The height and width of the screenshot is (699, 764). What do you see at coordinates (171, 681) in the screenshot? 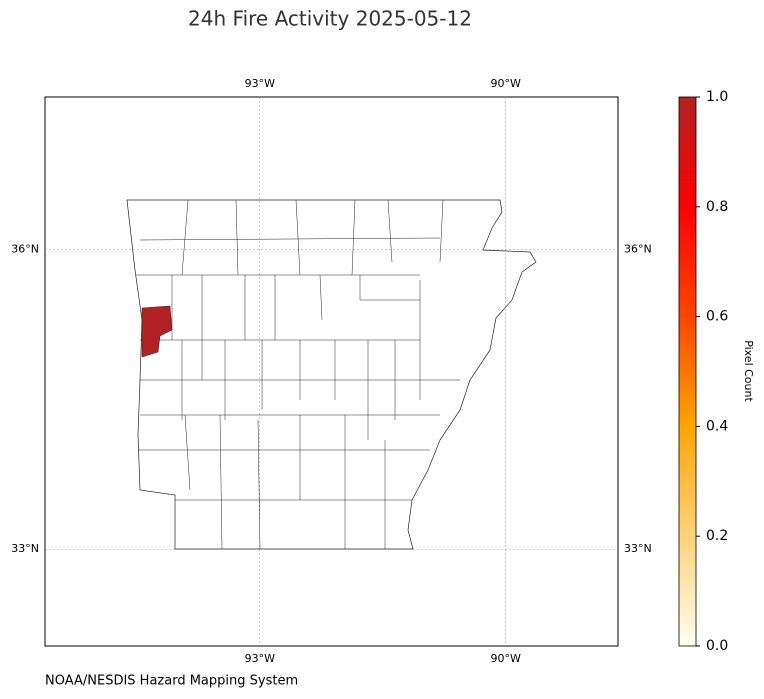
I see `source-note: NOAA/NESDIS Hazard Mapping System` at bounding box center [171, 681].